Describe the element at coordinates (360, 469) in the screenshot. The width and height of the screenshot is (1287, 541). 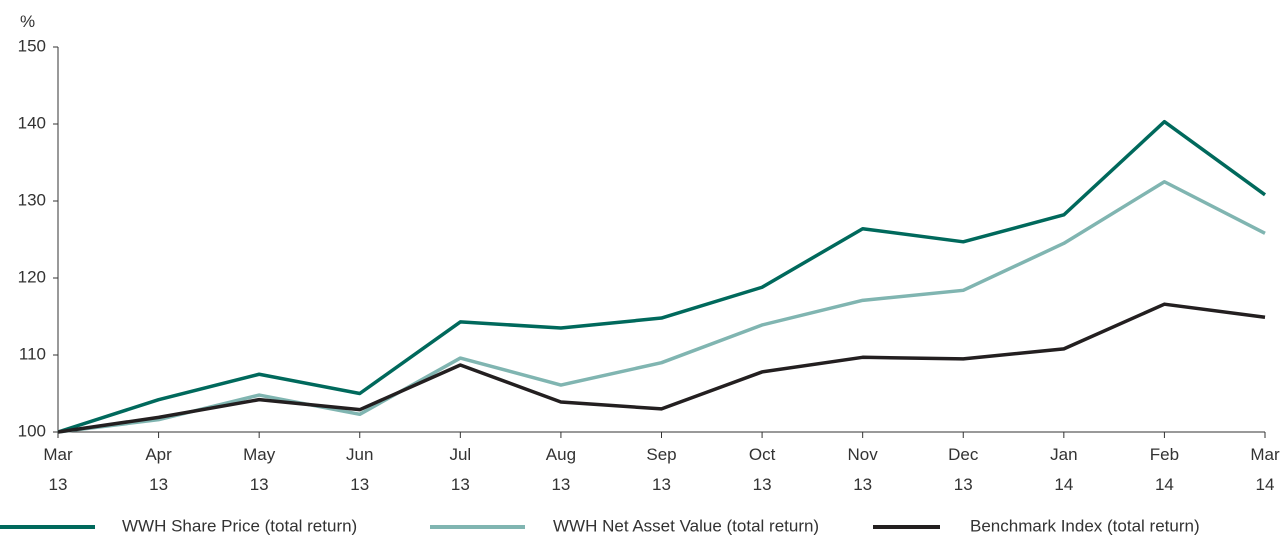
I see `x-tick-label: Jun 13` at that location.